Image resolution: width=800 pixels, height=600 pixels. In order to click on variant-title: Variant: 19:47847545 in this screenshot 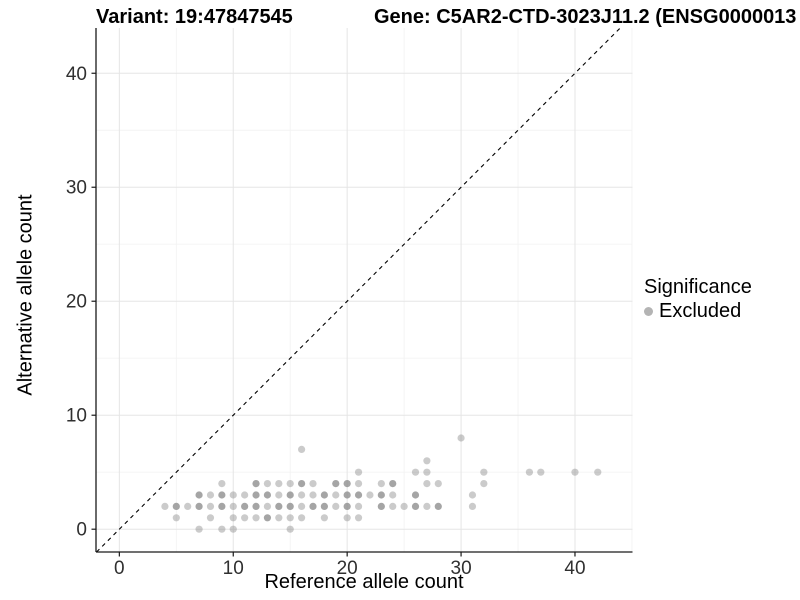, I will do `click(194, 17)`.